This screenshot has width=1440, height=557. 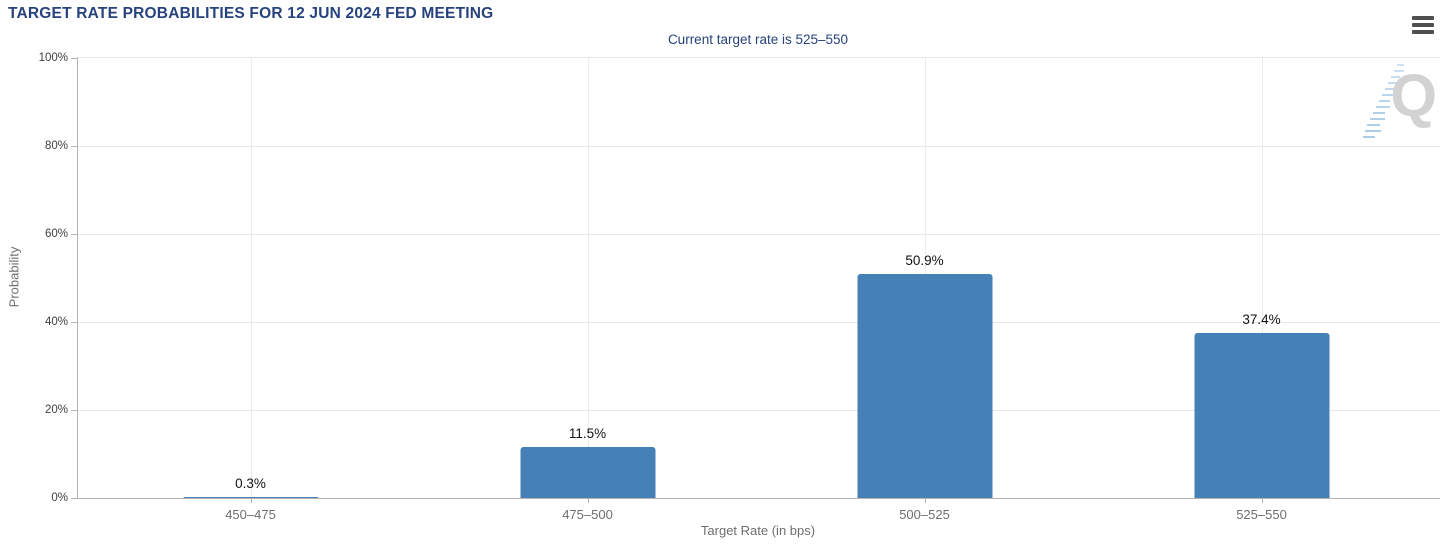 What do you see at coordinates (758, 530) in the screenshot?
I see `x-axis-title: Target Rate (in bps)` at bounding box center [758, 530].